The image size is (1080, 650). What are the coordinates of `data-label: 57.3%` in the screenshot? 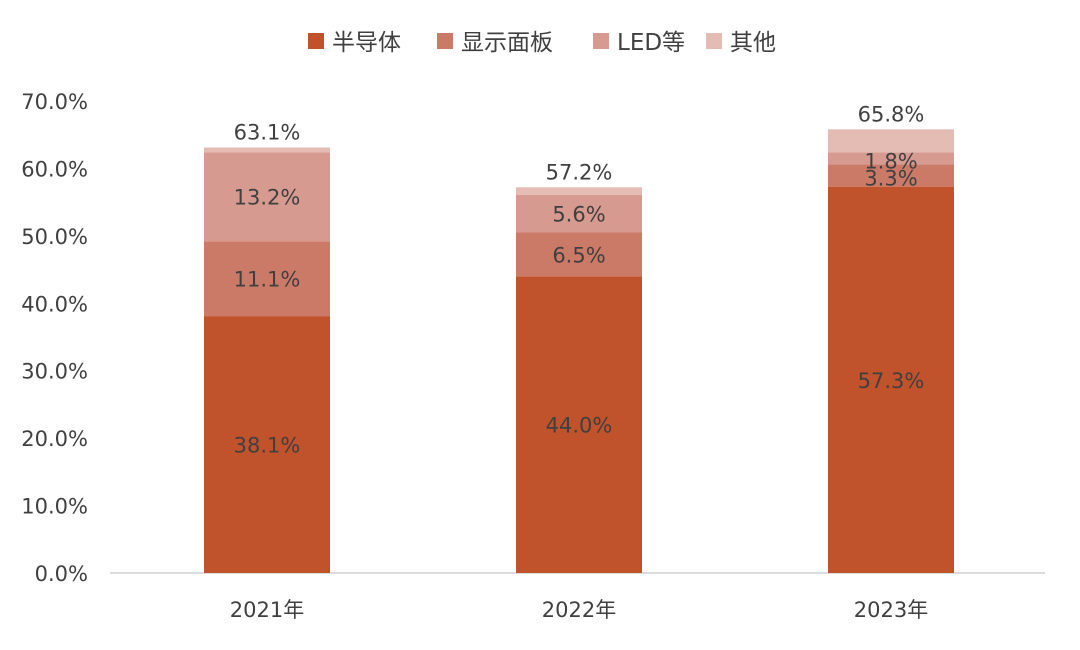 It's located at (891, 381).